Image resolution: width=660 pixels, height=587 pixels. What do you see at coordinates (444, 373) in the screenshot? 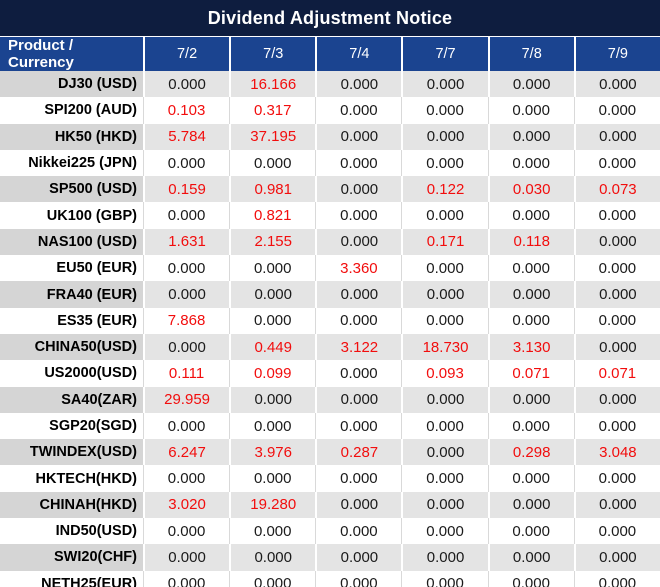
I see `value-cell: 0.093` at bounding box center [444, 373].